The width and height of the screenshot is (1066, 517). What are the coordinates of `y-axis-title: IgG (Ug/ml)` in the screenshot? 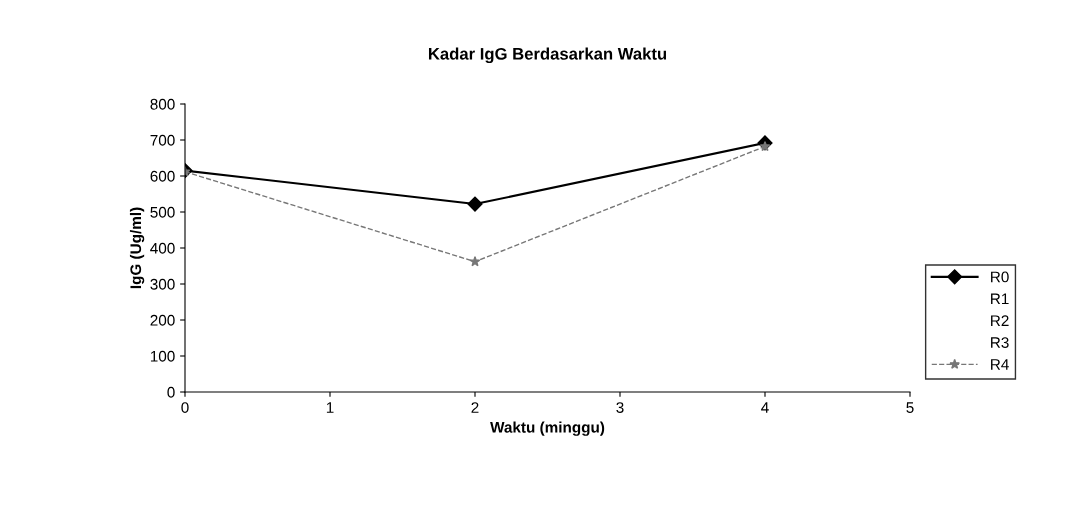 It's located at (137, 248).